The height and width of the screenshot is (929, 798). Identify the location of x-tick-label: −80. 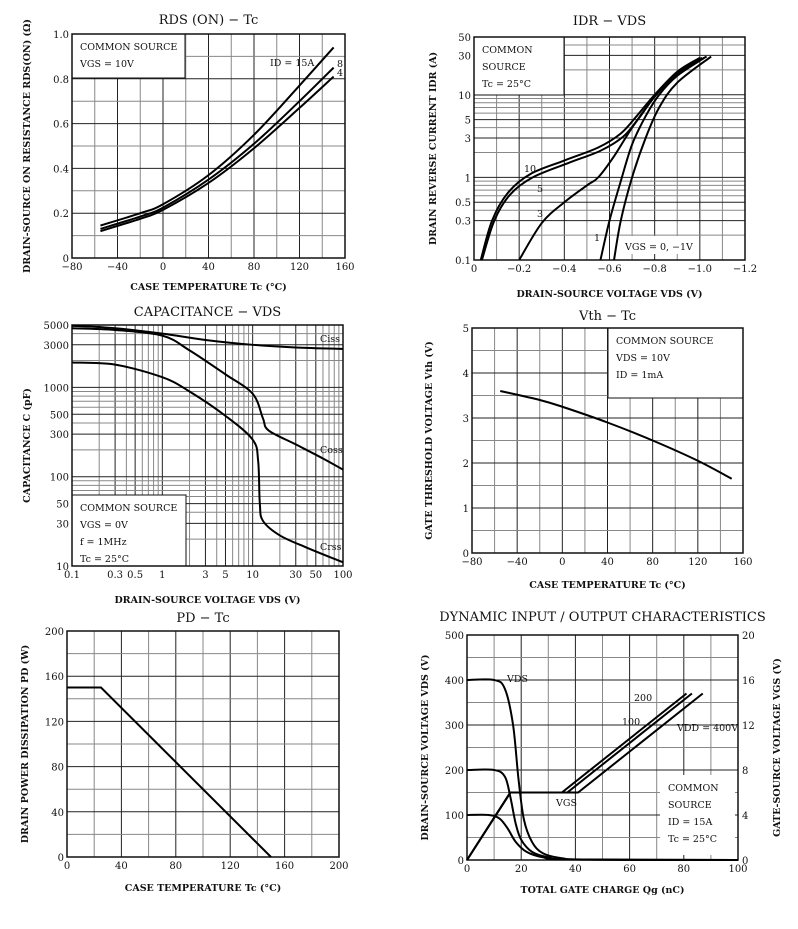
(71, 267).